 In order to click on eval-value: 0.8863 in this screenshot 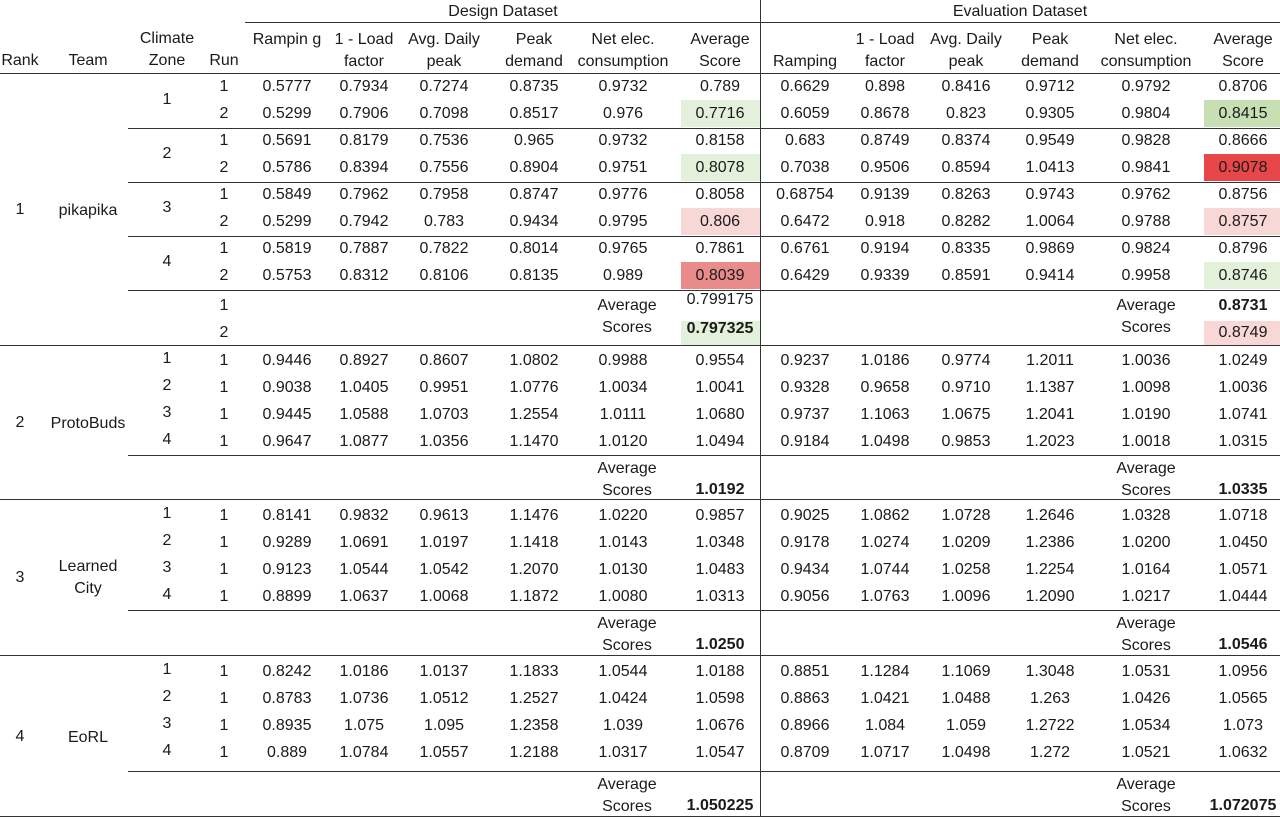, I will do `click(805, 698)`.